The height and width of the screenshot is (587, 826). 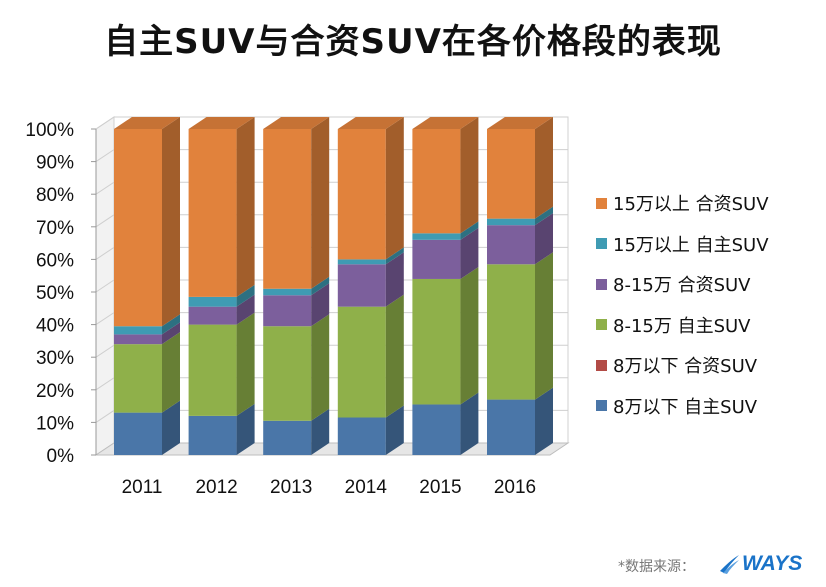 I want to click on y-tick-label: 70%, so click(x=55, y=228).